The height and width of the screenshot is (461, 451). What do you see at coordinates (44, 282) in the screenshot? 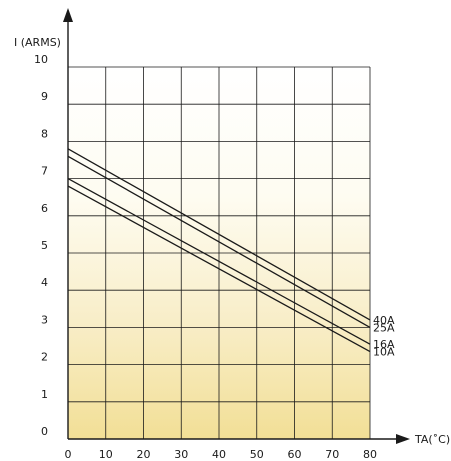
I see `y-tick-label: 4` at bounding box center [44, 282].